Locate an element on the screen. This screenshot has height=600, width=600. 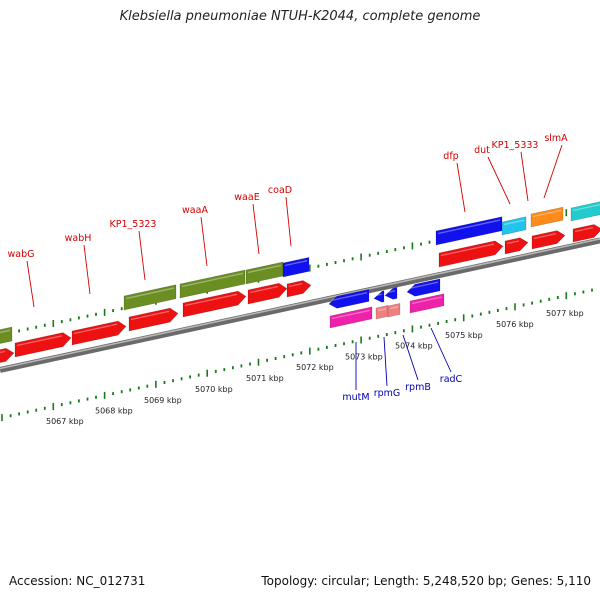
scale-label: 5076 kbp is located at coordinates (515, 324).